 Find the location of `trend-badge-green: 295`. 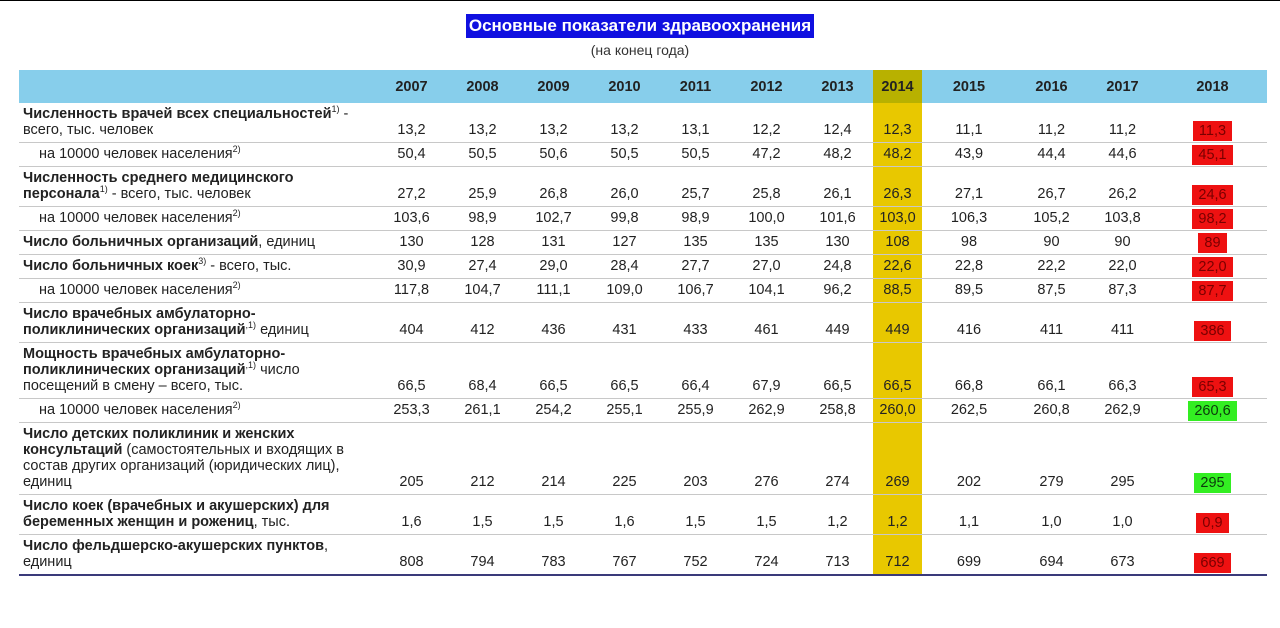

trend-badge-green: 295 is located at coordinates (1212, 483).